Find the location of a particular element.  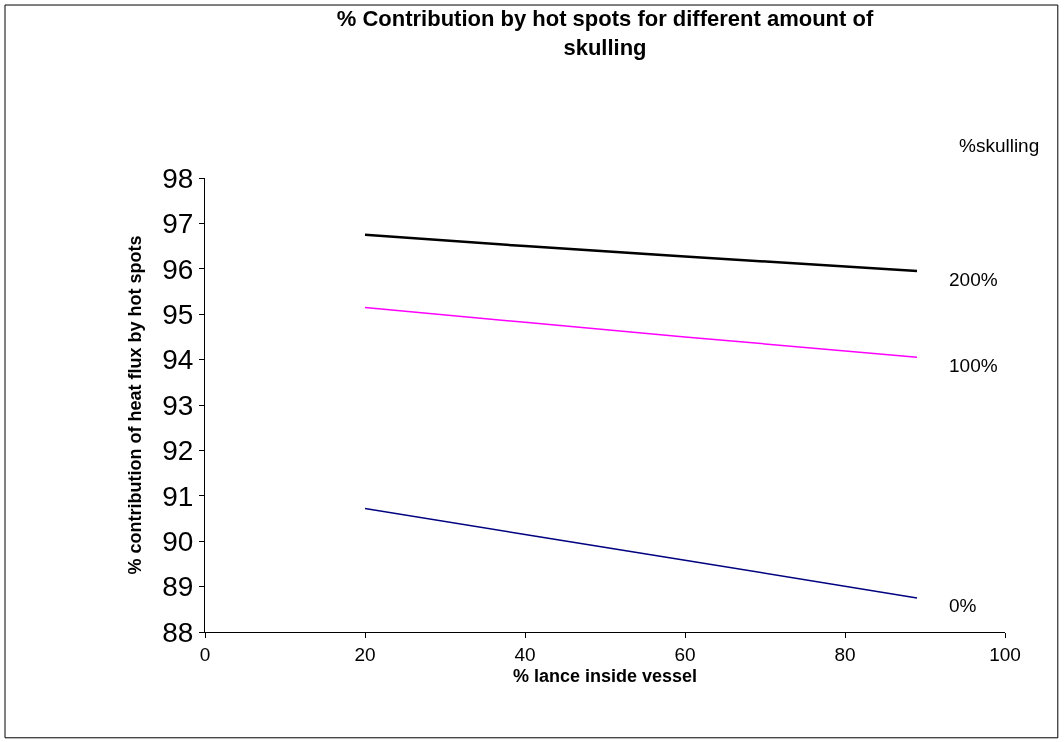

y-tick-label: 97 is located at coordinates (178, 224).